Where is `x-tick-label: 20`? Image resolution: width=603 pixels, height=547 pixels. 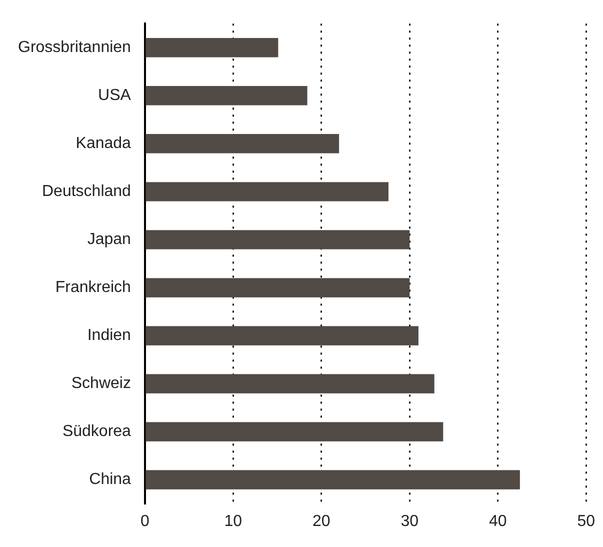 x-tick-label: 20 is located at coordinates (321, 521).